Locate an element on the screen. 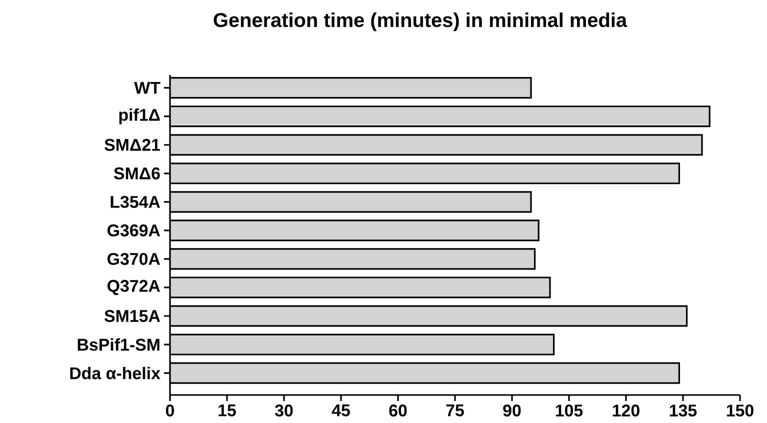 The image size is (767, 423). y-tick-label: Q372A is located at coordinates (134, 288).